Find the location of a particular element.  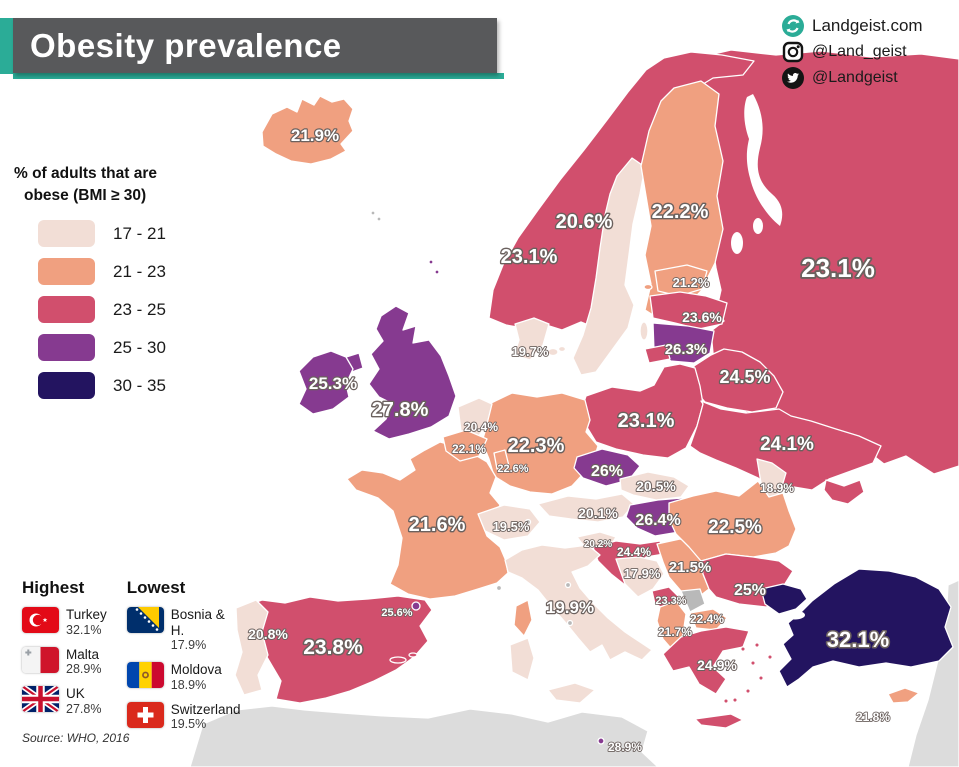

island-sicily is located at coordinates (571, 693).